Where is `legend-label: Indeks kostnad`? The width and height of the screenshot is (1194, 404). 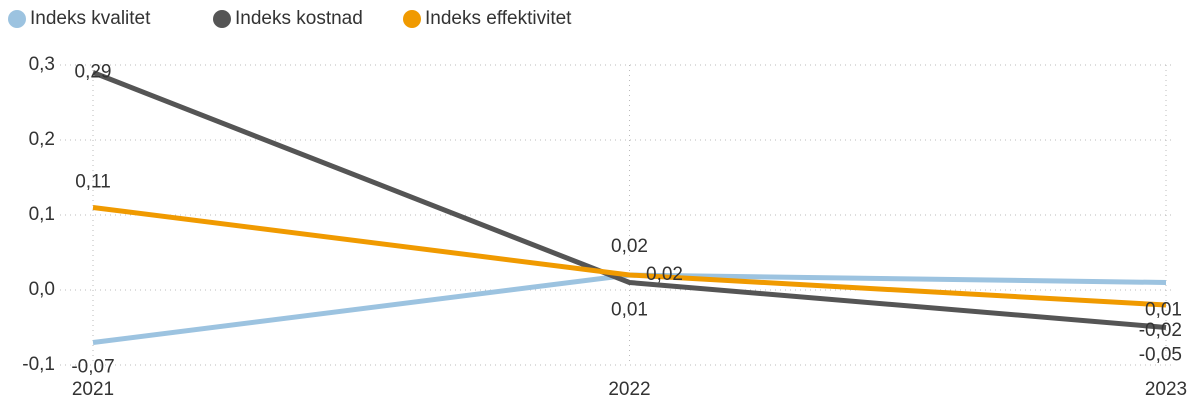
legend-label: Indeks kostnad is located at coordinates (299, 18).